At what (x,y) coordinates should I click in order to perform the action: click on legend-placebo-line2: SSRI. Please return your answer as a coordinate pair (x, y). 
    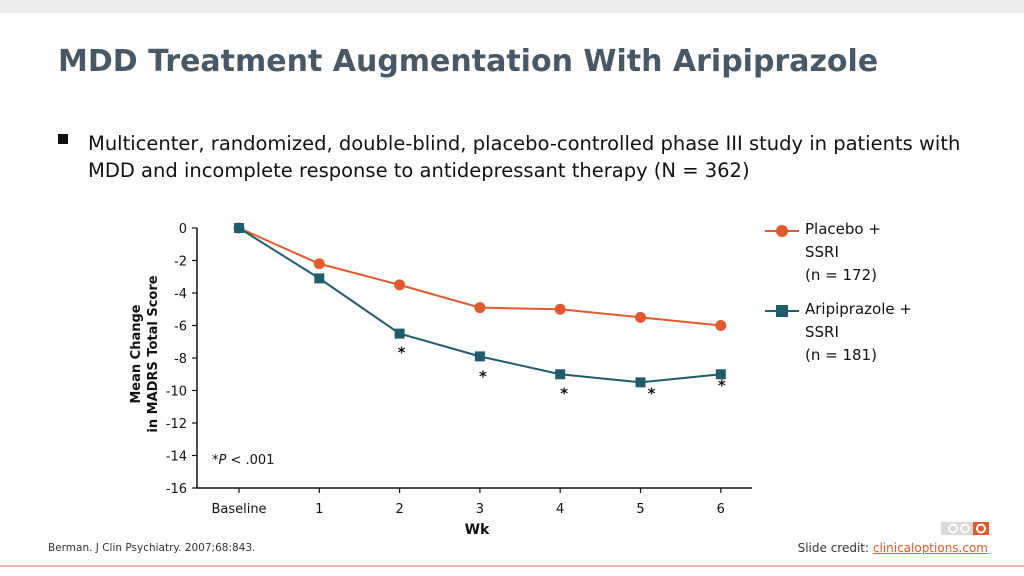
    Looking at the image, I should click on (822, 252).